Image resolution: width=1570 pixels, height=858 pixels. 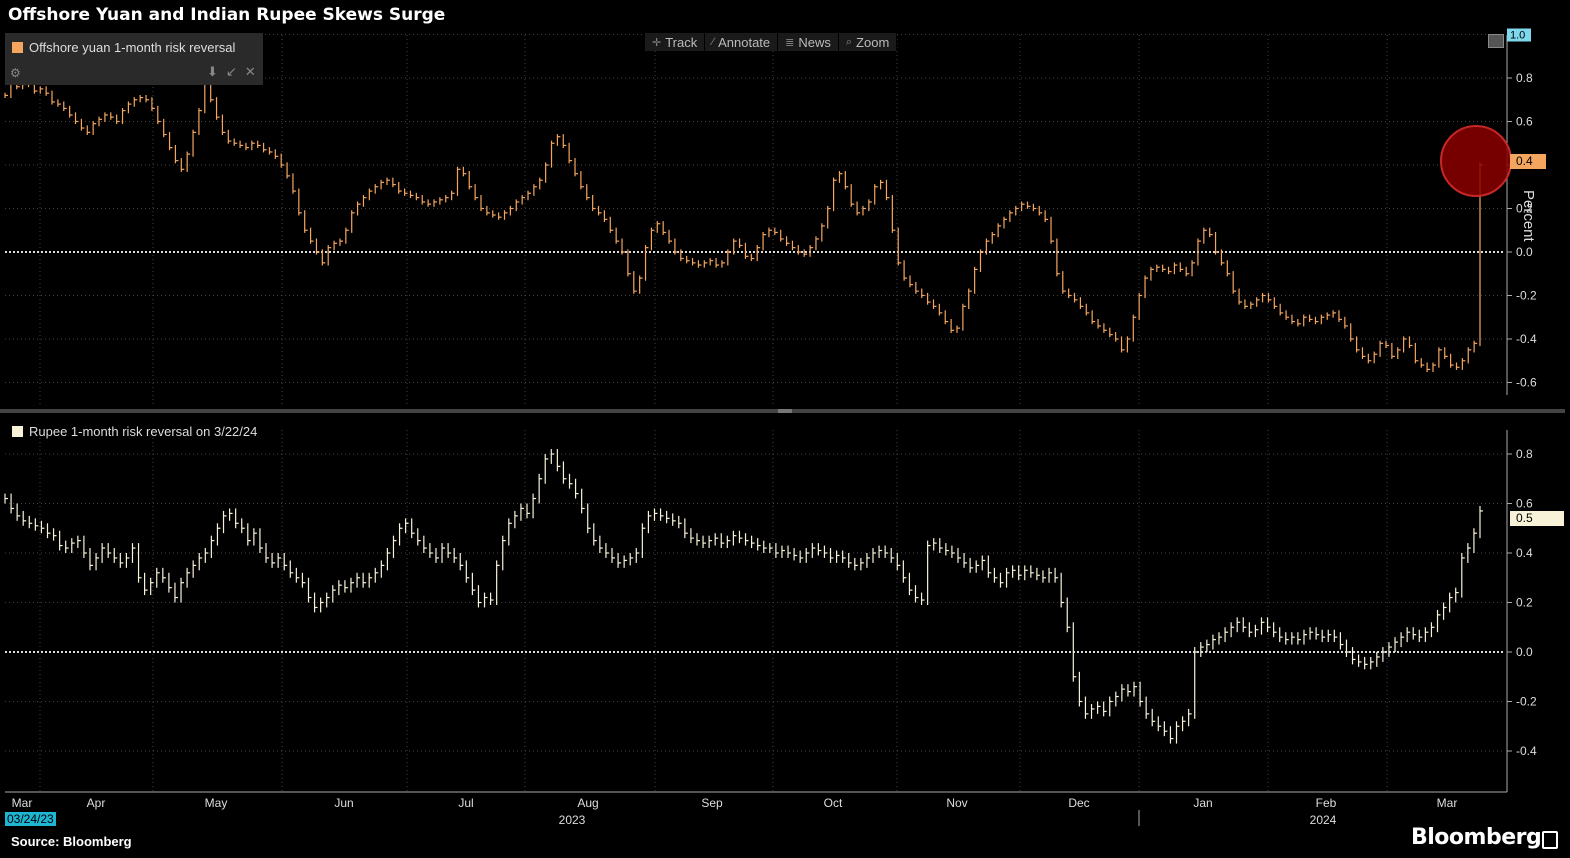 What do you see at coordinates (572, 820) in the screenshot?
I see `x-year-label: 2023` at bounding box center [572, 820].